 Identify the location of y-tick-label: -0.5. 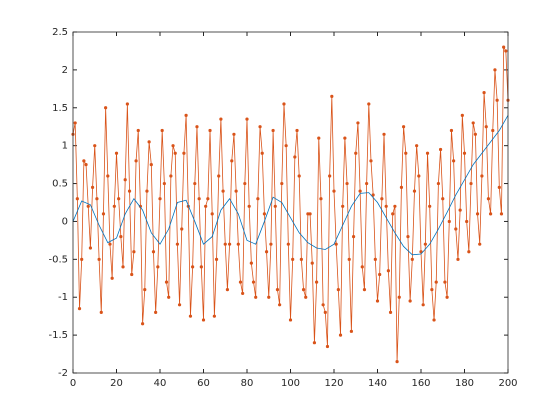
(58, 259).